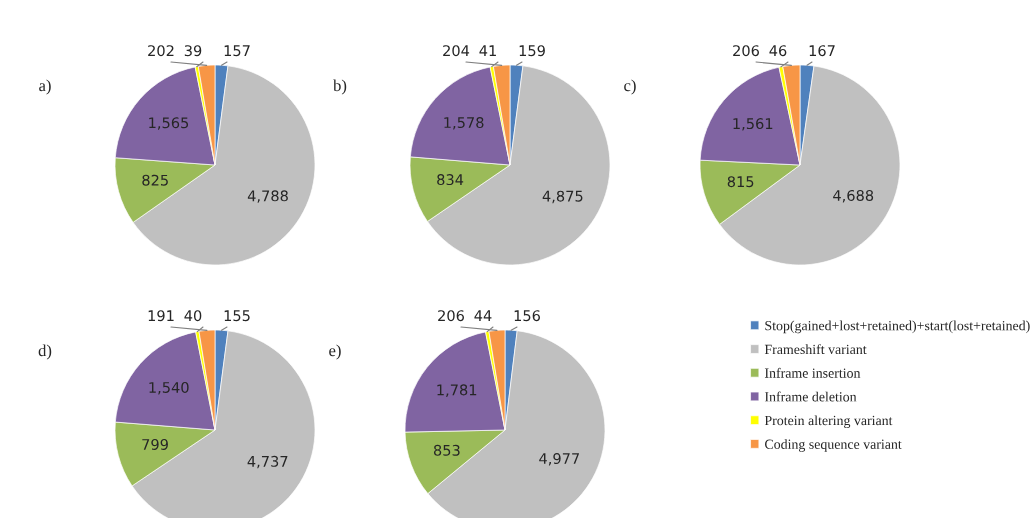 Image resolution: width=1031 pixels, height=518 pixels. Describe the element at coordinates (450, 180) in the screenshot. I see `data-label: 834` at that location.